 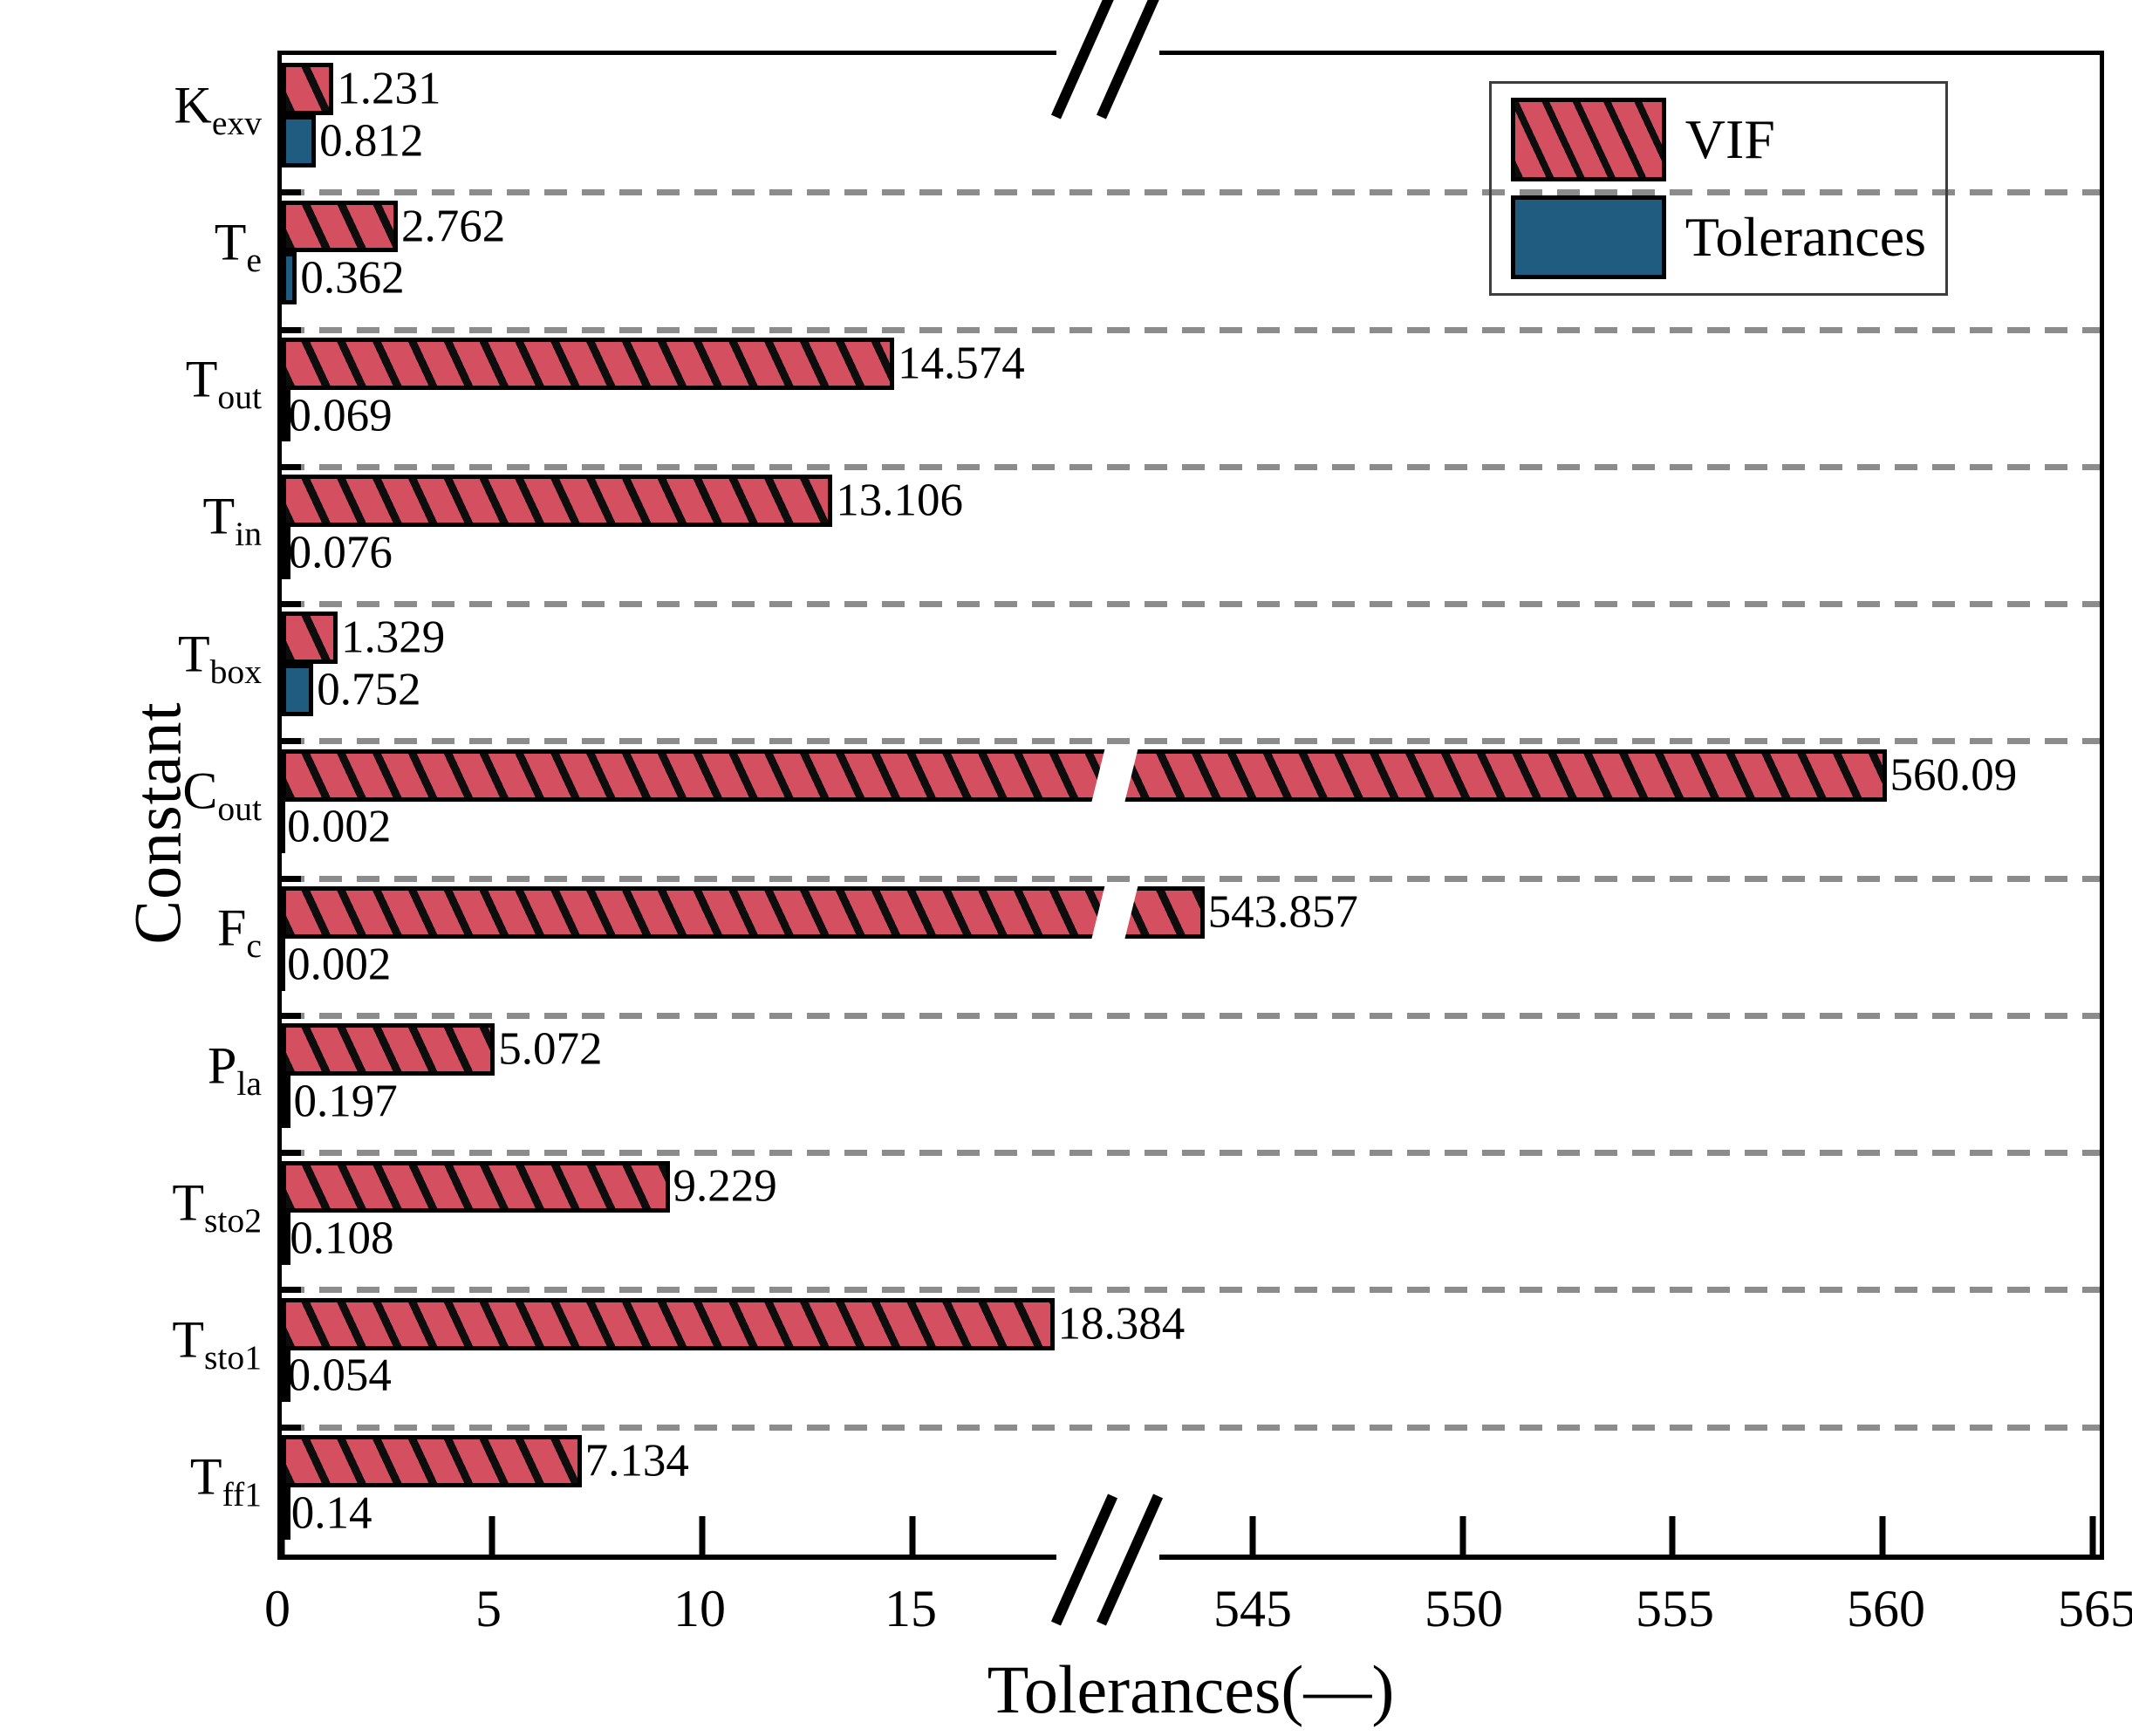 What do you see at coordinates (550, 1049) in the screenshot?
I see `value-label-vif: 5.072` at bounding box center [550, 1049].